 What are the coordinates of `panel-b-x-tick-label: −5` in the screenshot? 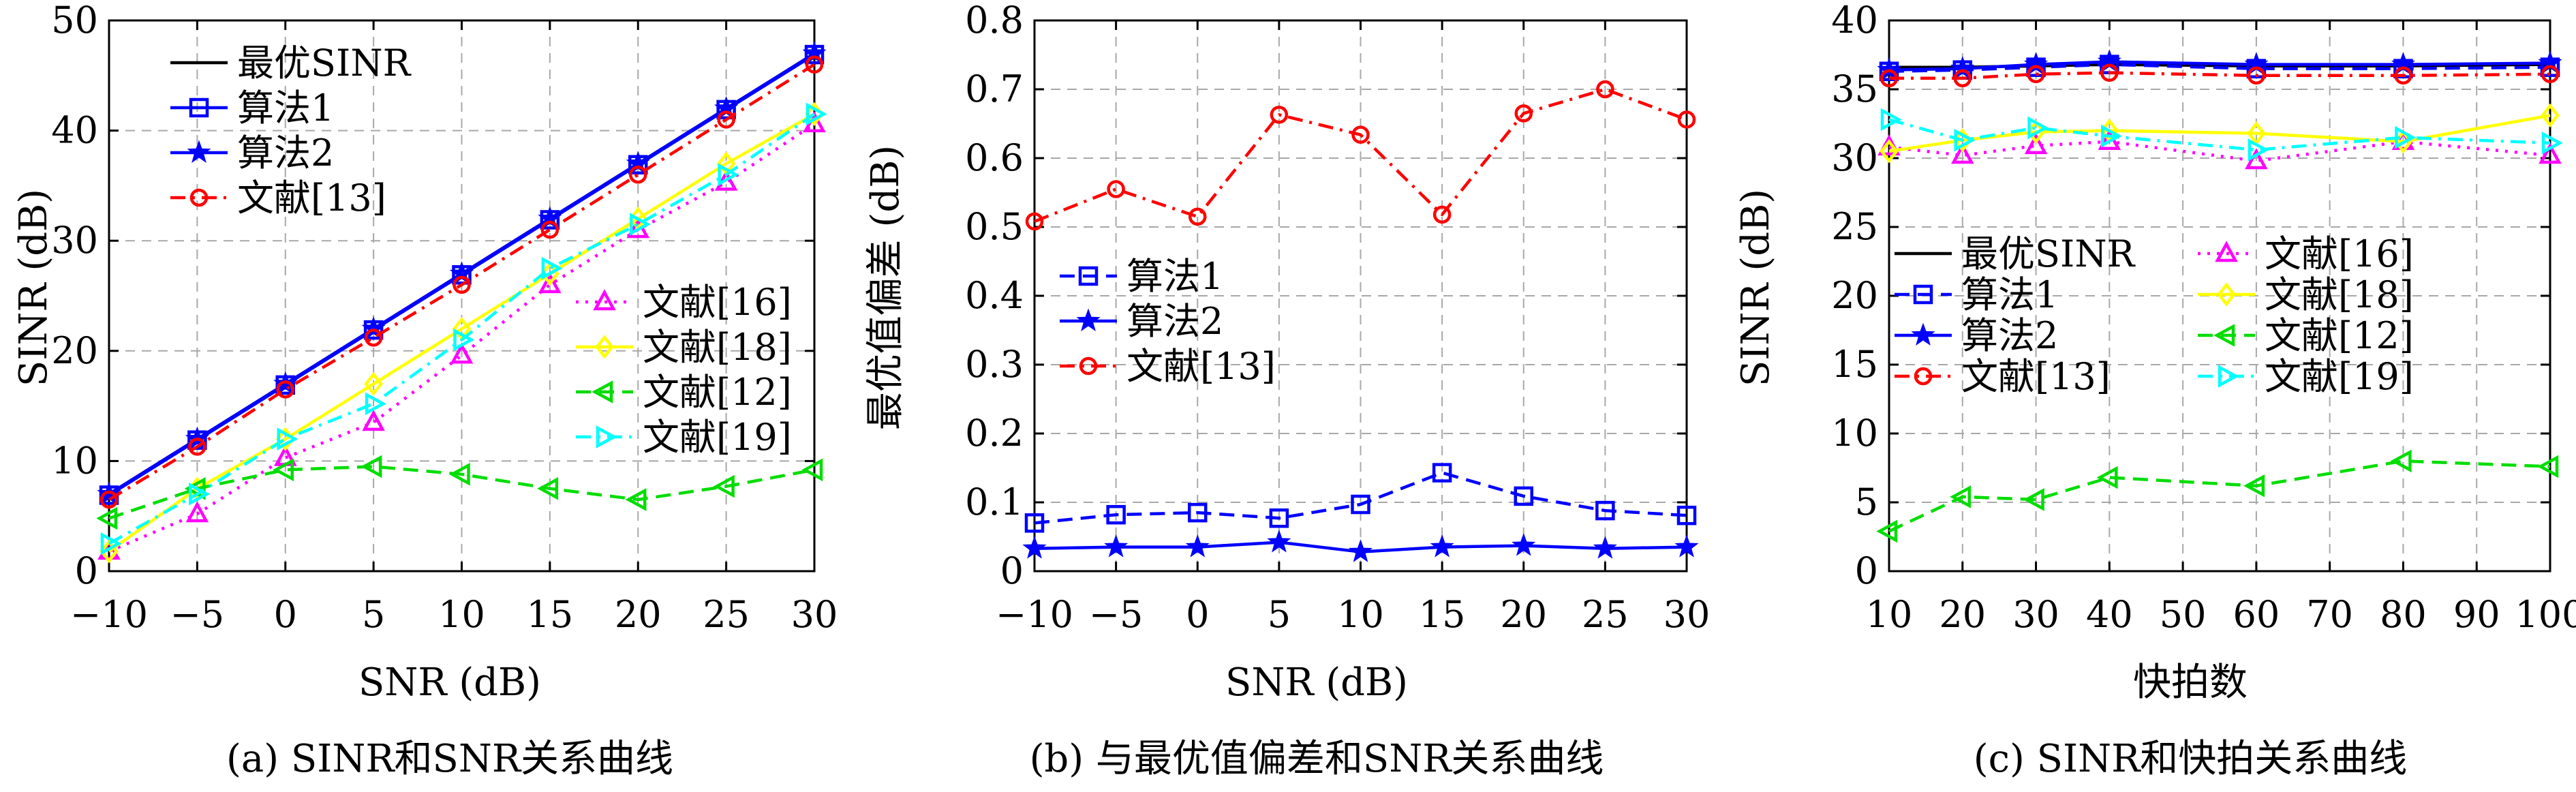 It's located at (1116, 614).